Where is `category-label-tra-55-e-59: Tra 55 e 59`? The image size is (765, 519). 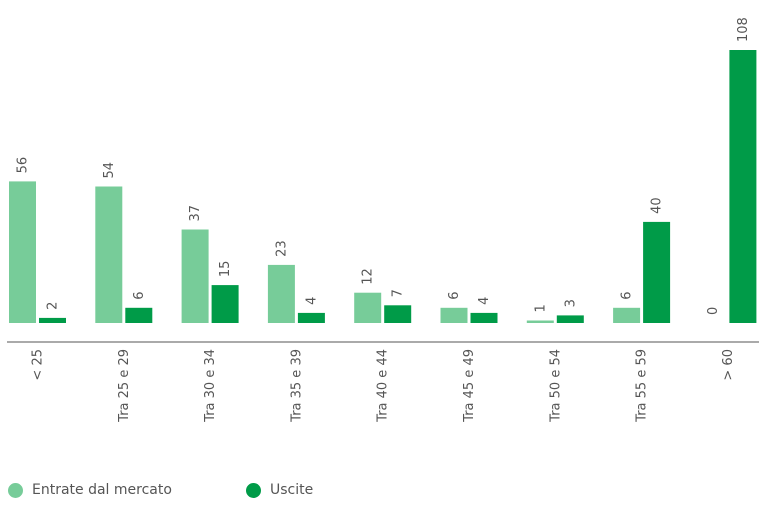
category-label-tra-55-e-59: Tra 55 e 59 is located at coordinates (642, 386).